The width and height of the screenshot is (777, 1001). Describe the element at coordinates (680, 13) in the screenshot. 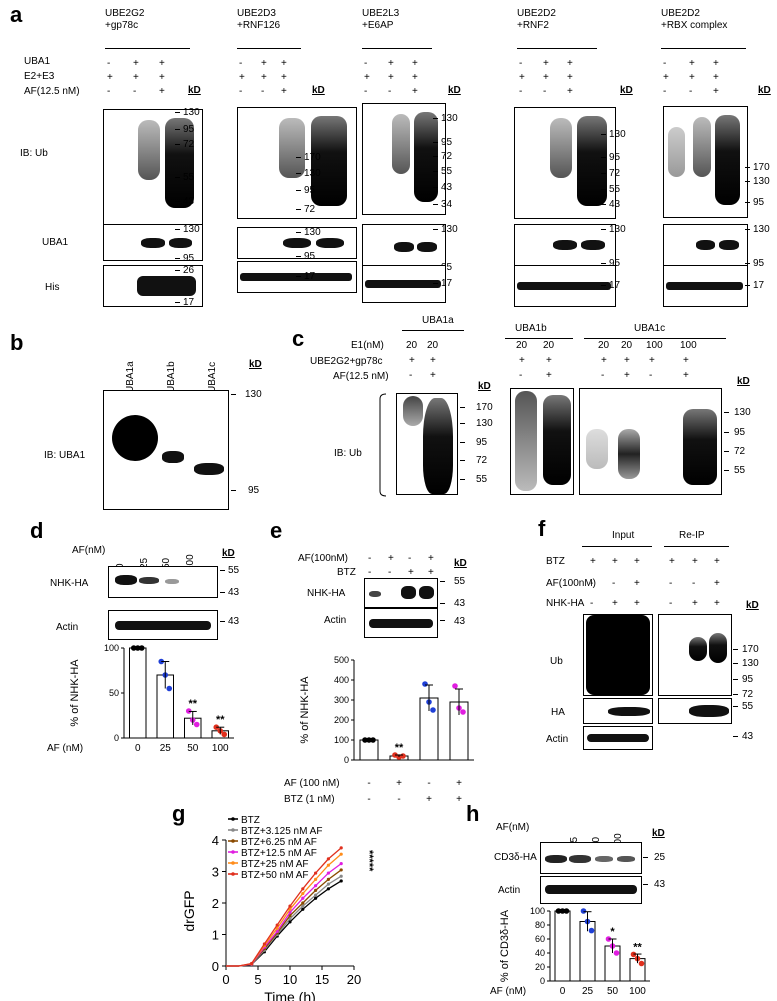

I see `subpanel-a-4-title1: UBE2D2` at that location.